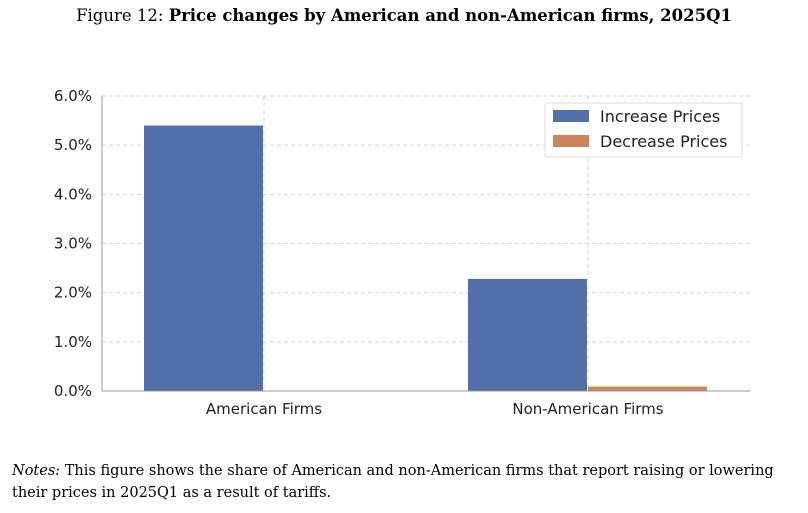  Describe the element at coordinates (587, 409) in the screenshot. I see `x-tick-label: Non-American Firms` at that location.